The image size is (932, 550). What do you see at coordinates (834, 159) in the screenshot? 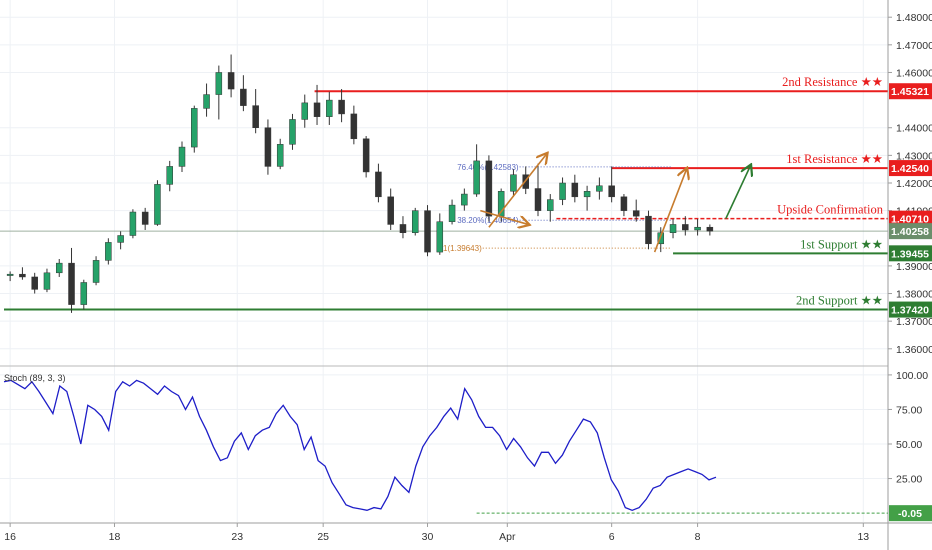
I see `level-name-label: 1st Resistance ★★` at bounding box center [834, 159].